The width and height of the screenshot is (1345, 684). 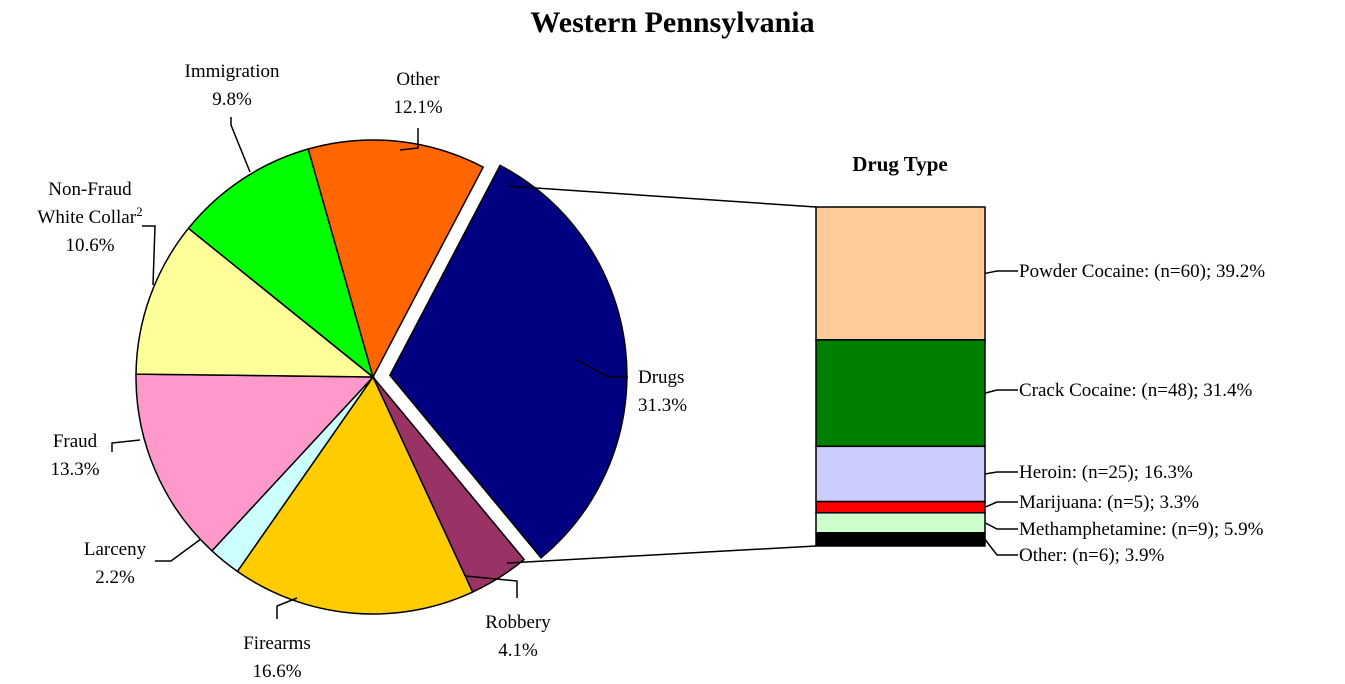 I want to click on bar-leader-crack-cocaine, so click(x=1001, y=391).